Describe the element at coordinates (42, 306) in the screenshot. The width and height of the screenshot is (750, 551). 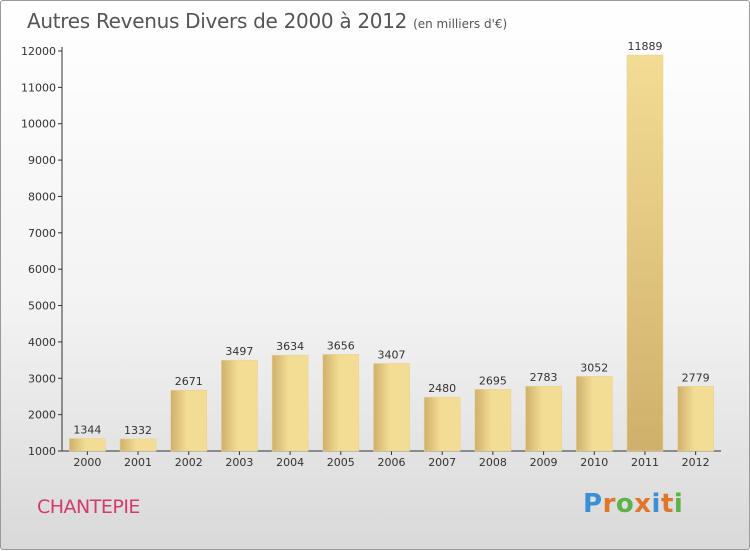
I see `y-tick-label: 5000` at that location.